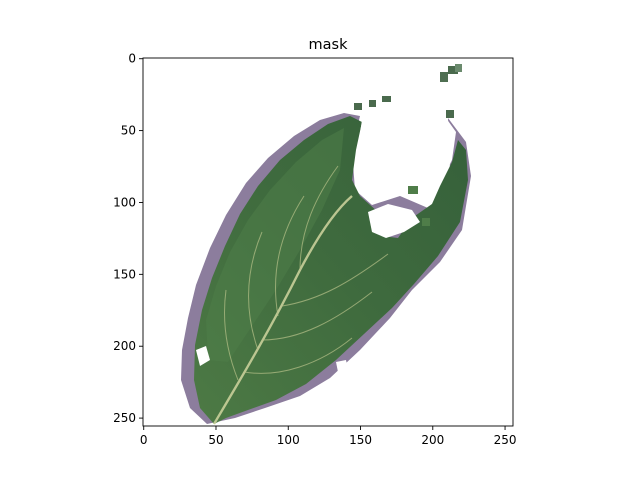 Image resolution: width=640 pixels, height=480 pixels. Describe the element at coordinates (432, 440) in the screenshot. I see `x-tick-label: 200` at that location.